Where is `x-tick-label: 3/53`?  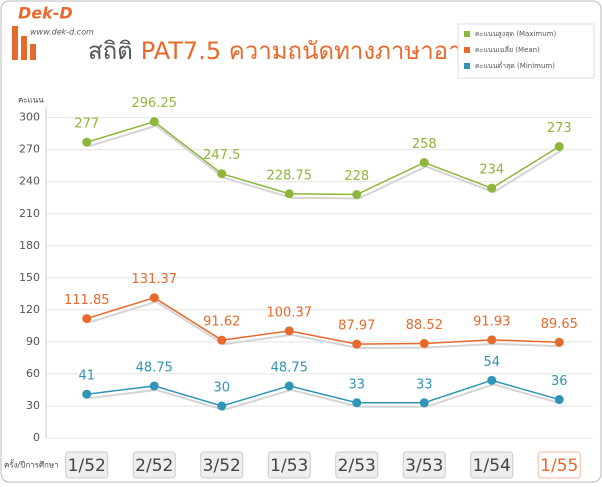
x-tick-label: 3/53 is located at coordinates (424, 466).